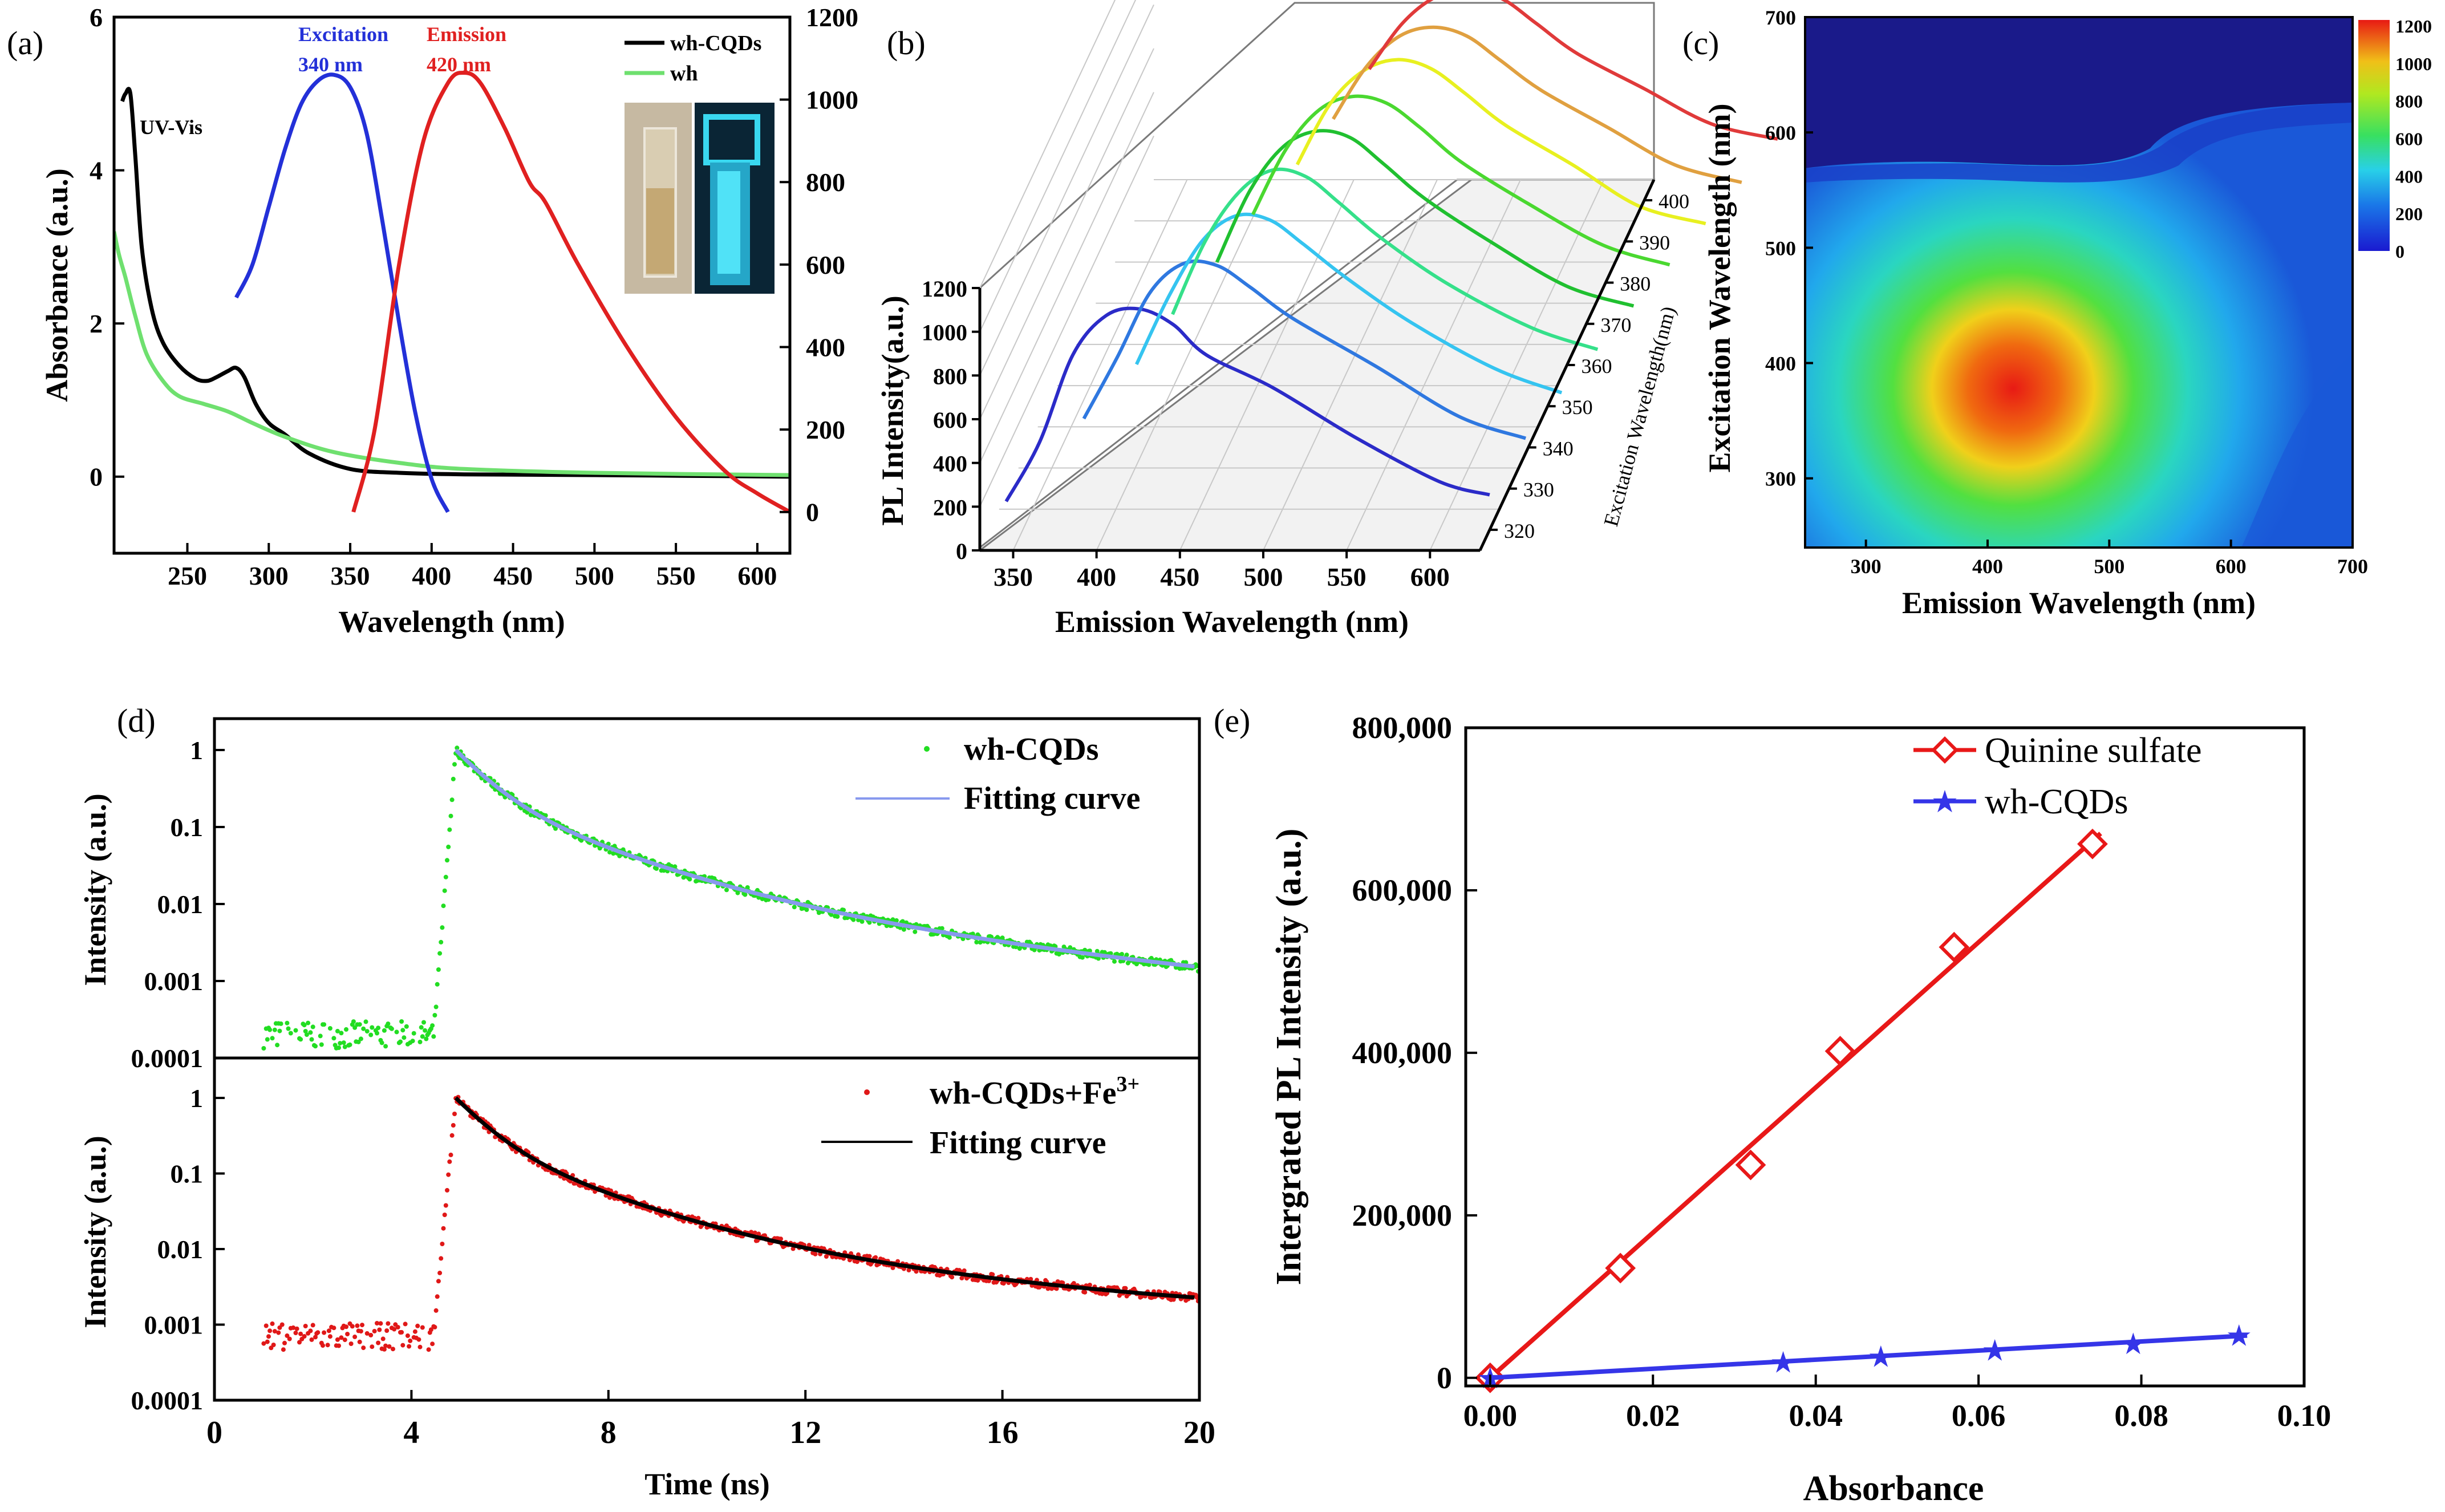 The height and width of the screenshot is (1512, 2445). Describe the element at coordinates (1945, 750) in the screenshot. I see `legend-marker-quinine` at that location.